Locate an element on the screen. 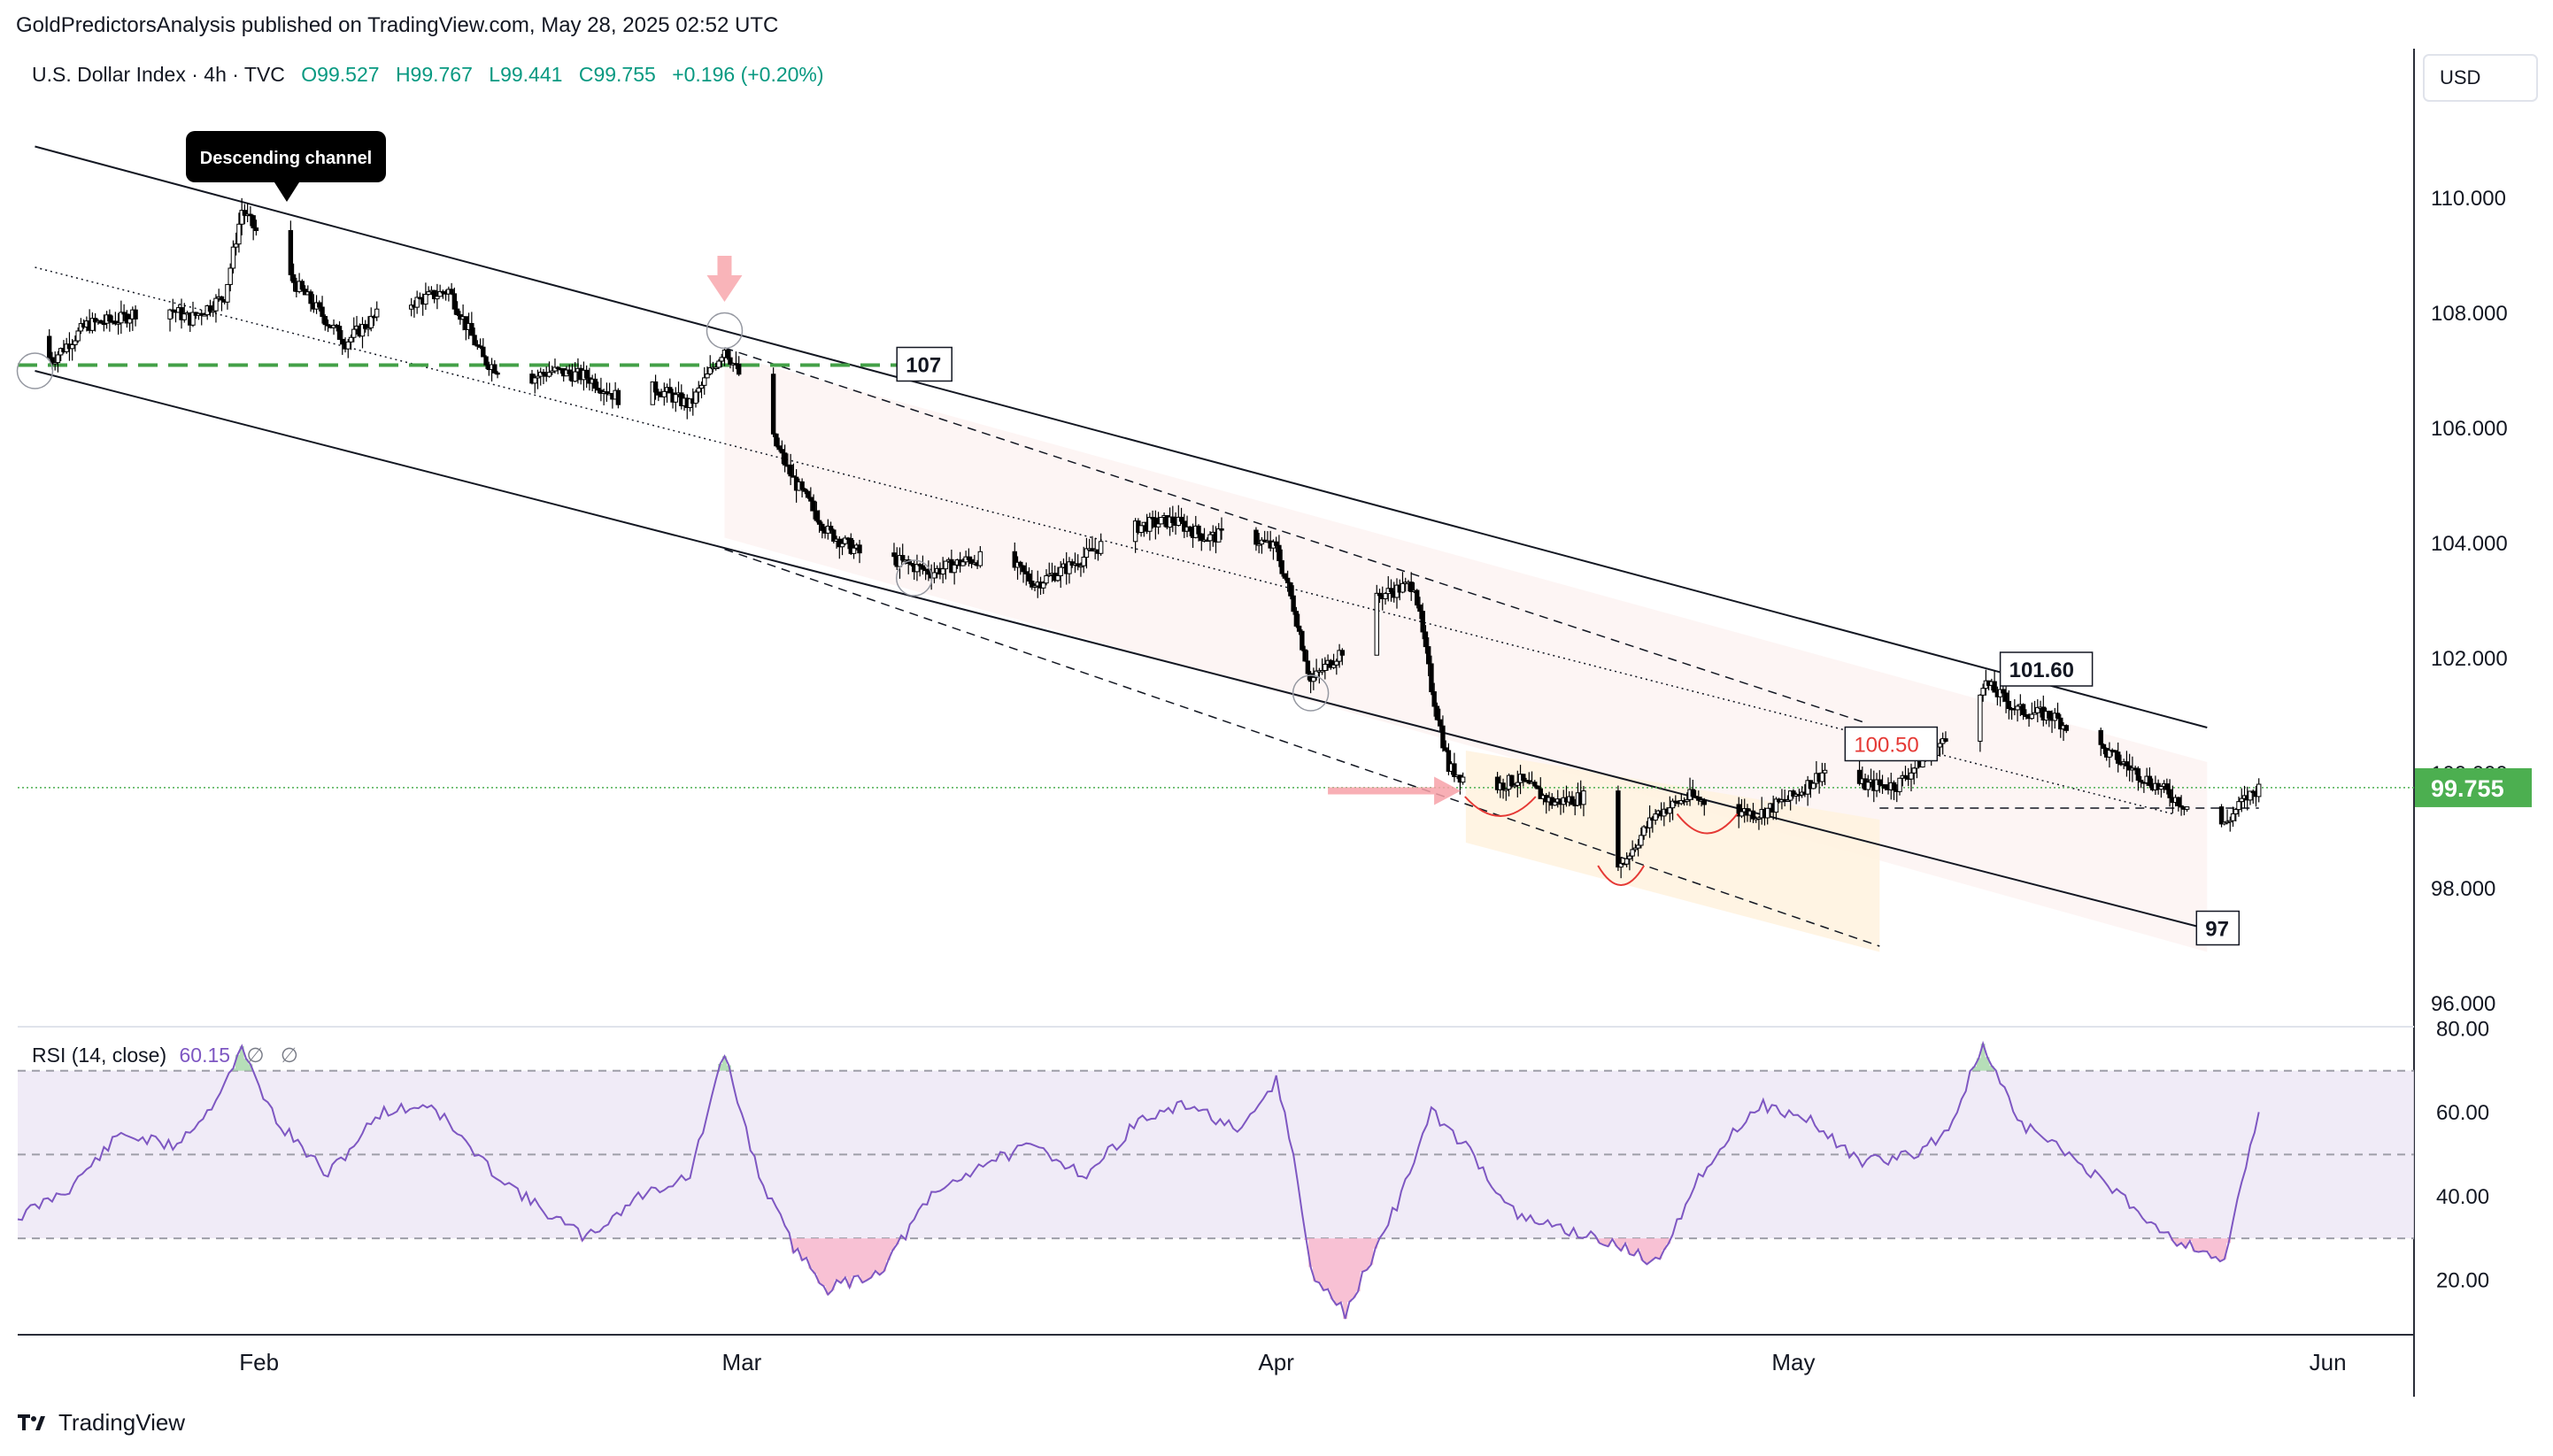 This screenshot has height=1456, width=2553. label-101-60: 101.60 is located at coordinates (2041, 670).